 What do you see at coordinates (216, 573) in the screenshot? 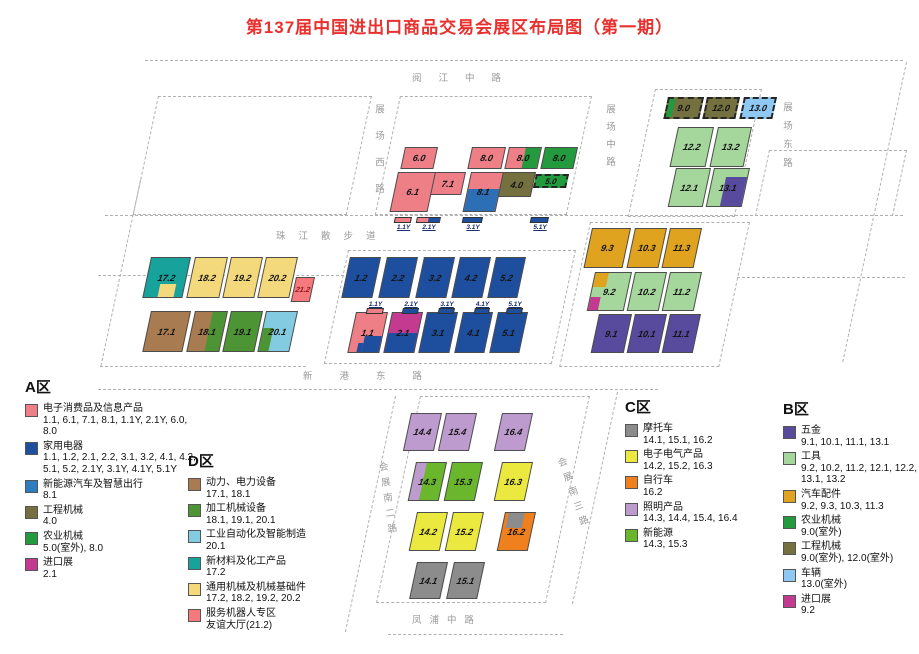
I see `legend-item-halls: 17.2` at bounding box center [216, 573].